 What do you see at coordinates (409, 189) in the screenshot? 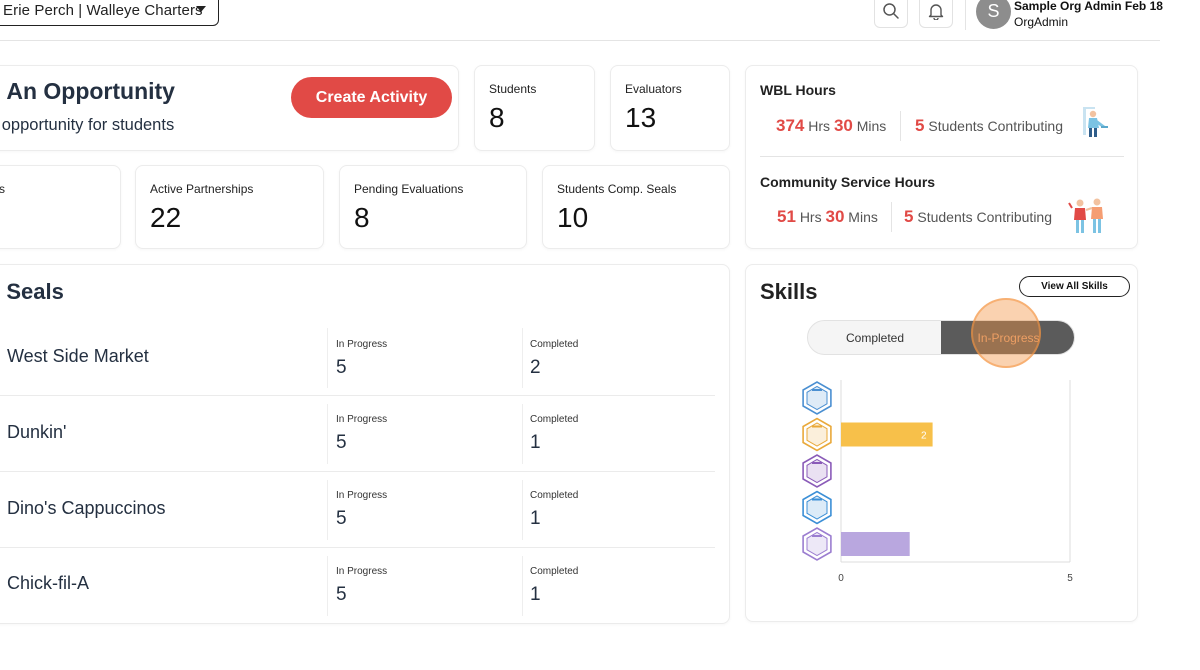
I see `stat-label: Pending Evaluations` at bounding box center [409, 189].